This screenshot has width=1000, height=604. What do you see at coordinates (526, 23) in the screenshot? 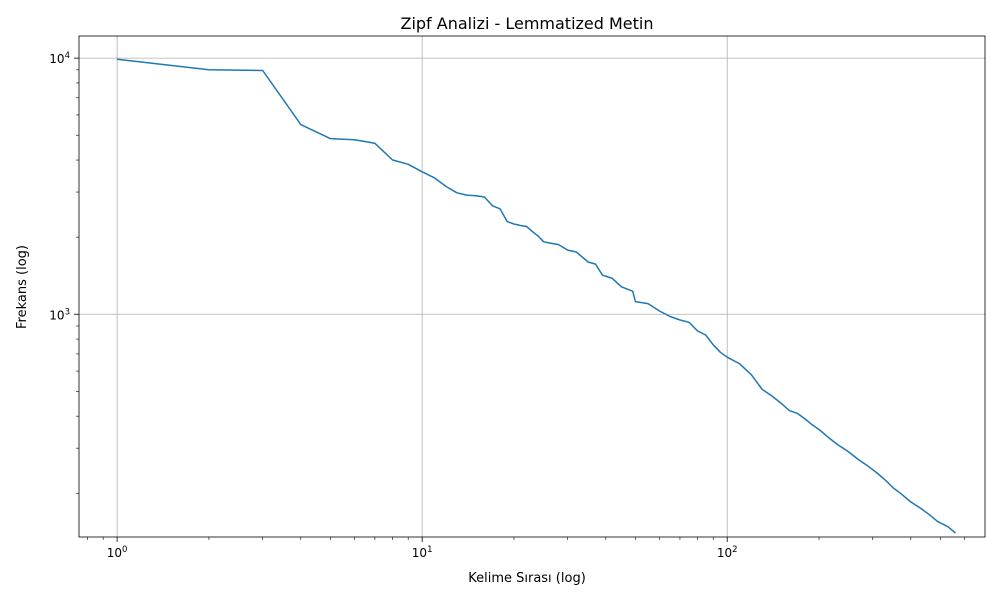
I see `chart-title: Zipf Analizi - Lemmatized Metin` at bounding box center [526, 23].